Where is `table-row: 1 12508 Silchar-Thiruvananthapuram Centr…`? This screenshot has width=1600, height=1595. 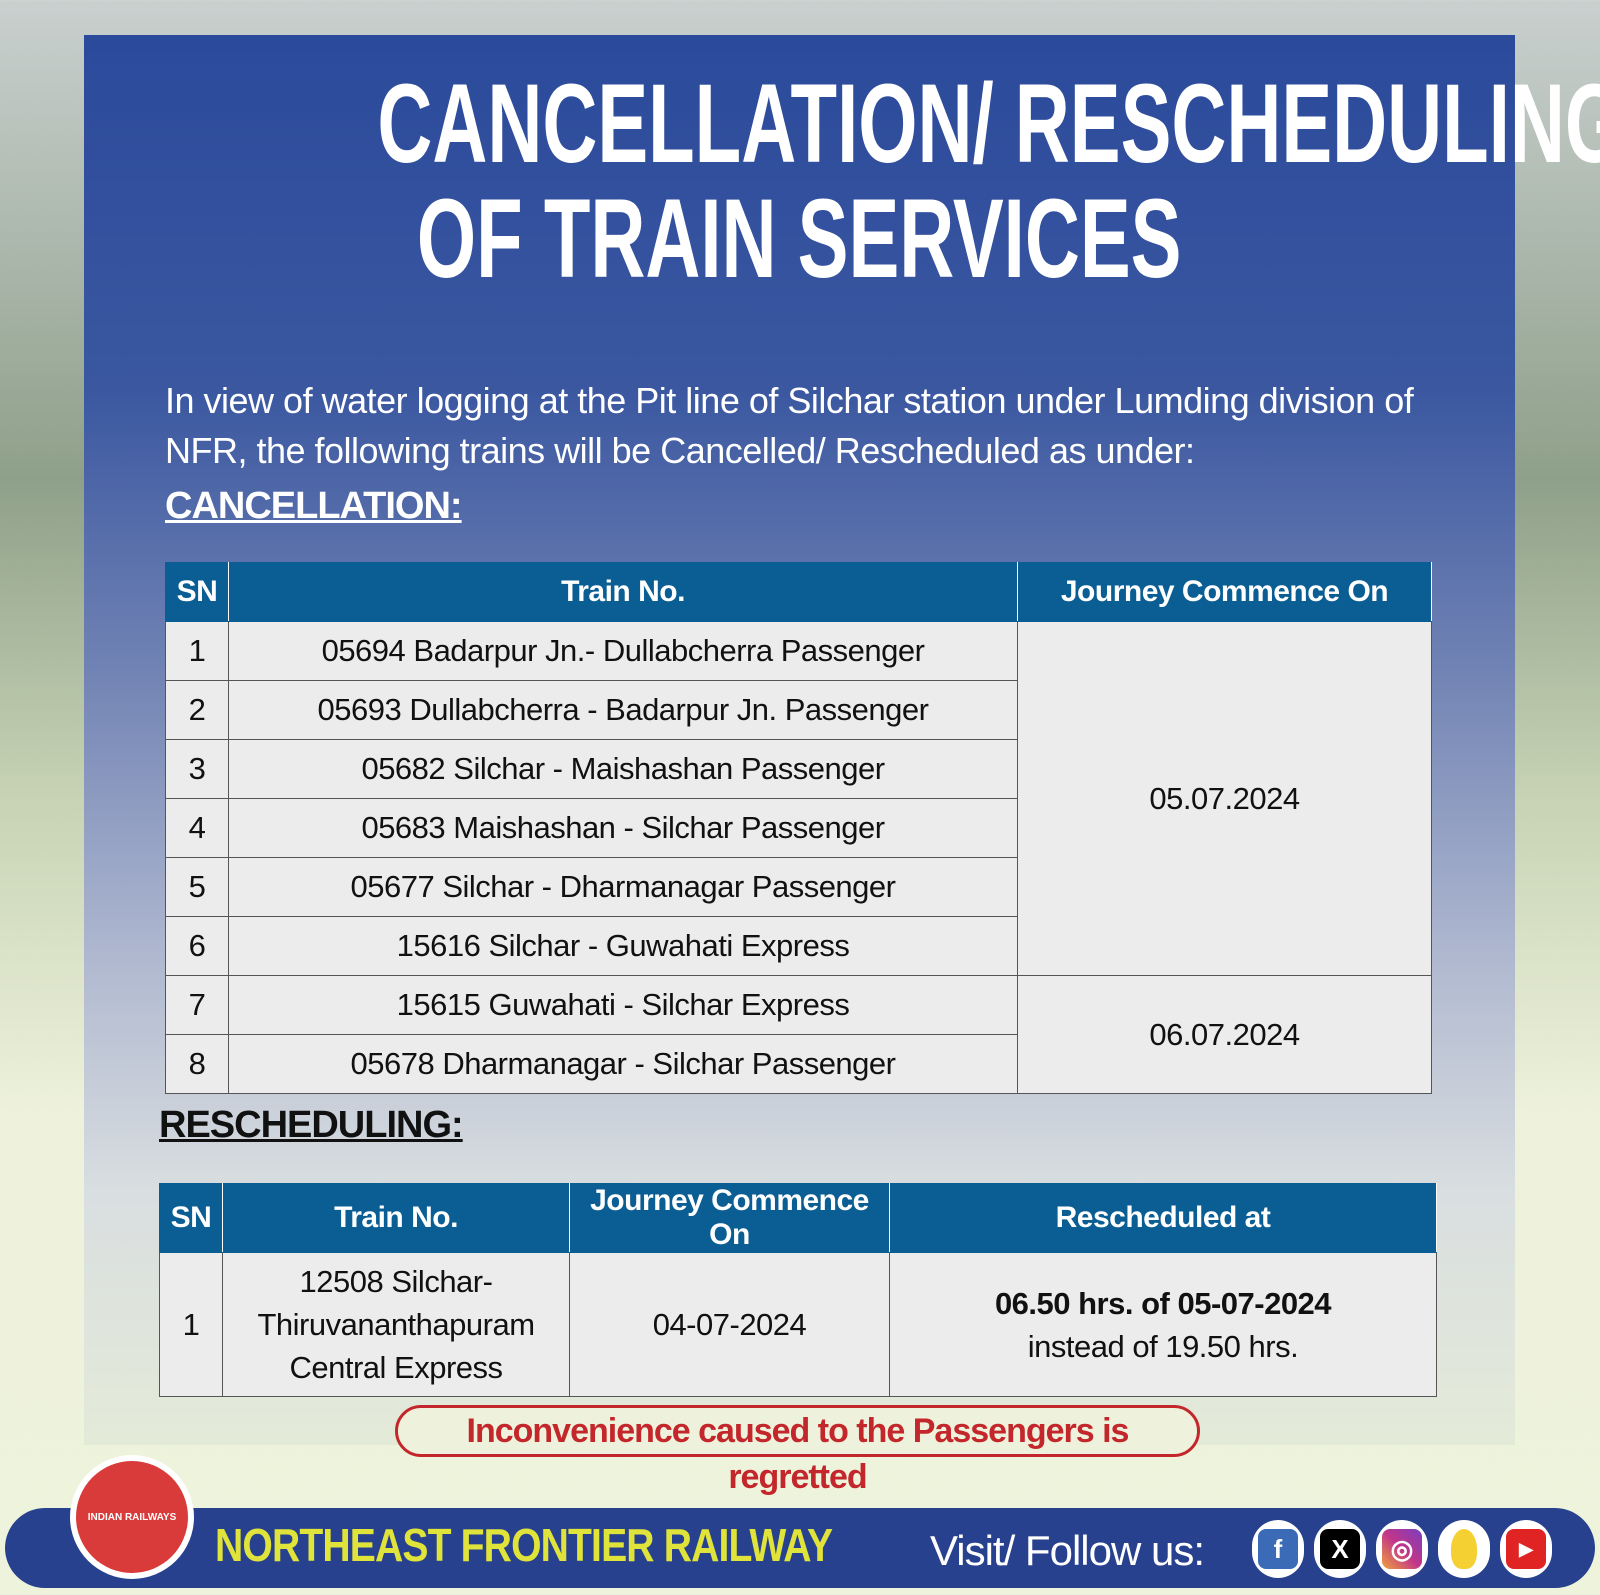
table-row: 1 12508 Silchar-Thiruvananthapuram Centr… is located at coordinates (798, 1324).